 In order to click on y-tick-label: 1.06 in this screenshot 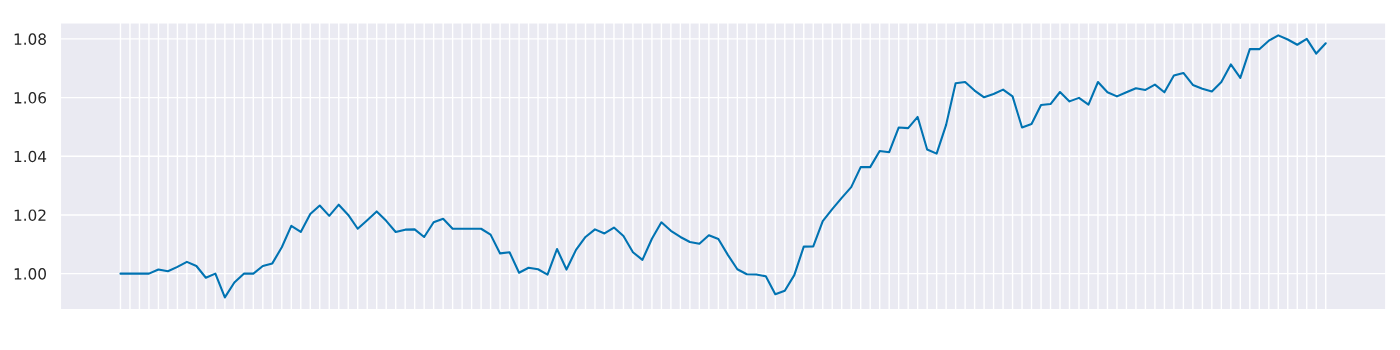, I will do `click(30, 98)`.